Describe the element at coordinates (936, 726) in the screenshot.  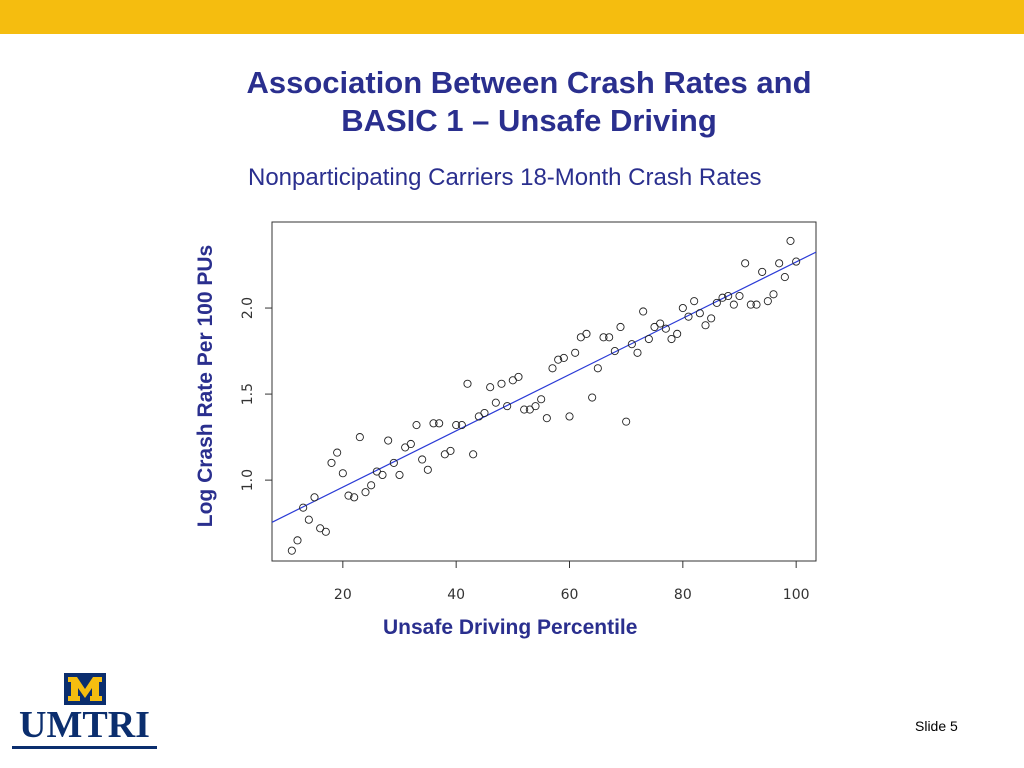
I see `slide-number: Slide 5` at that location.